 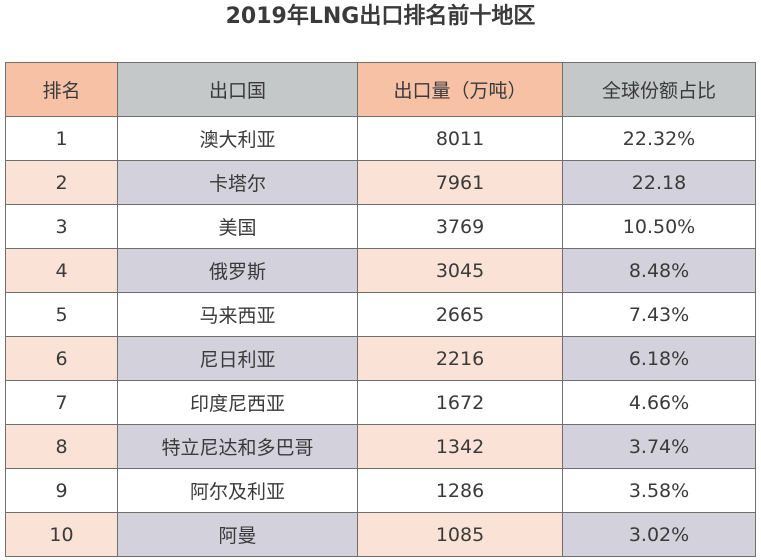 What do you see at coordinates (61, 182) in the screenshot?
I see `cell-rank: 2` at bounding box center [61, 182].